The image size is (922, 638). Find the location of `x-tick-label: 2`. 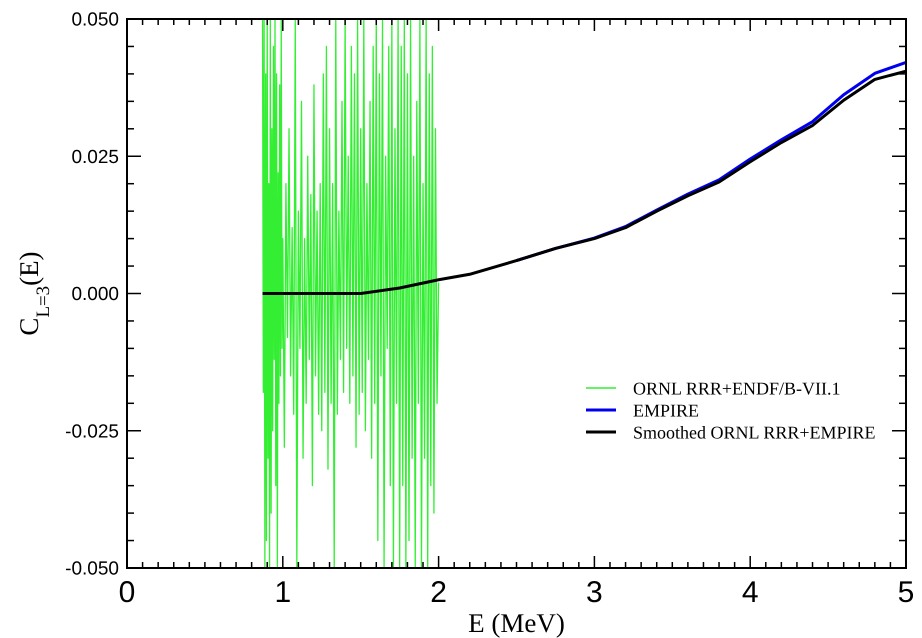

x-tick-label: 2 is located at coordinates (438, 592).